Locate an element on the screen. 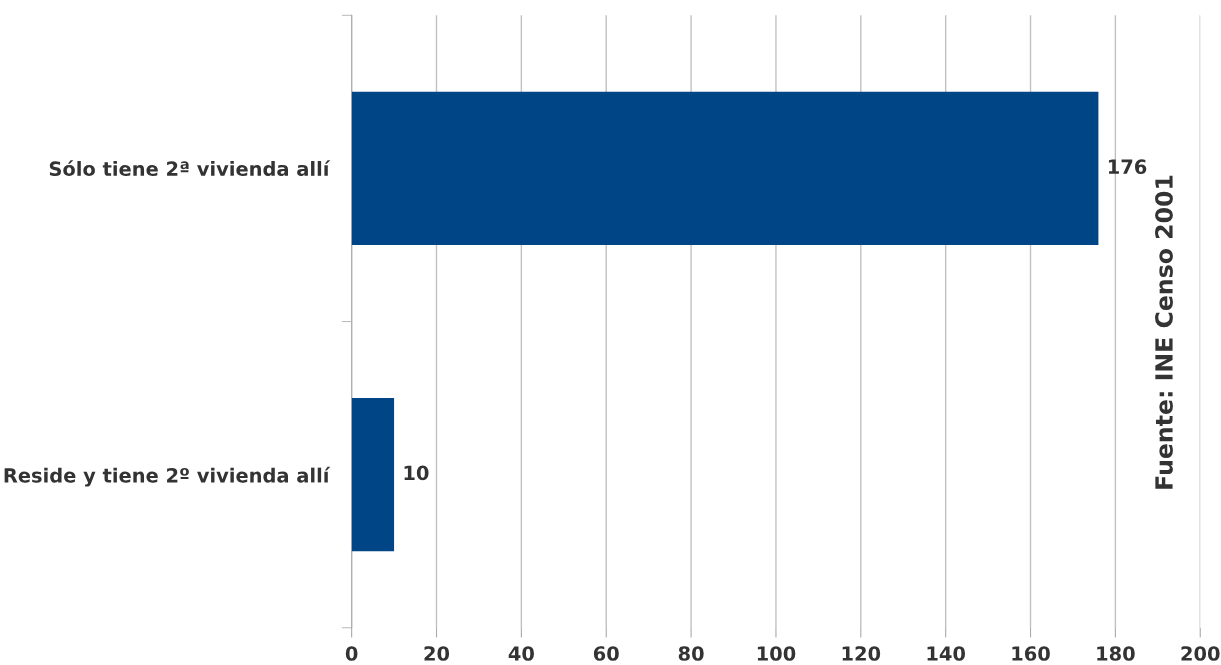 This screenshot has width=1221, height=665. x-tick-label: 180 is located at coordinates (1116, 653).